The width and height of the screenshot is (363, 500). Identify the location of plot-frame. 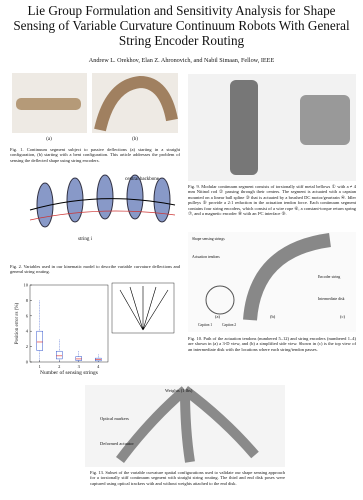
(69, 323).